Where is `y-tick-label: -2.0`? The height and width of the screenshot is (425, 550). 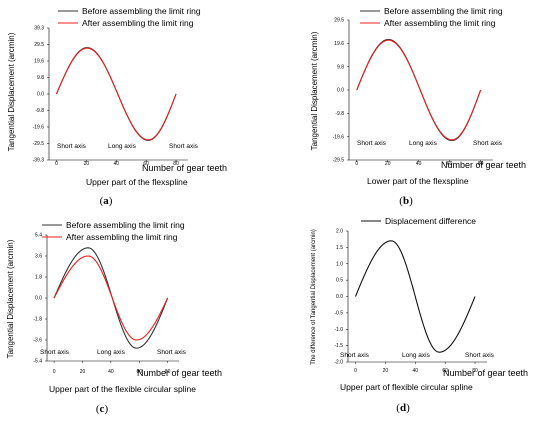 y-tick-label: -2.0 is located at coordinates (338, 363).